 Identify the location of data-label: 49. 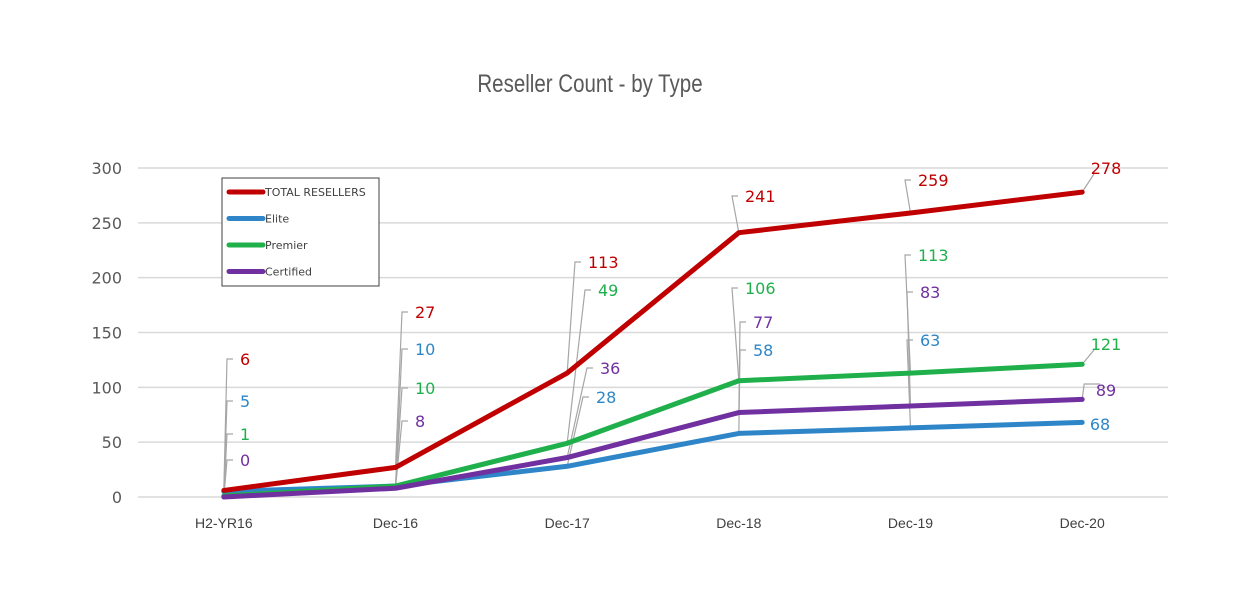
(608, 290).